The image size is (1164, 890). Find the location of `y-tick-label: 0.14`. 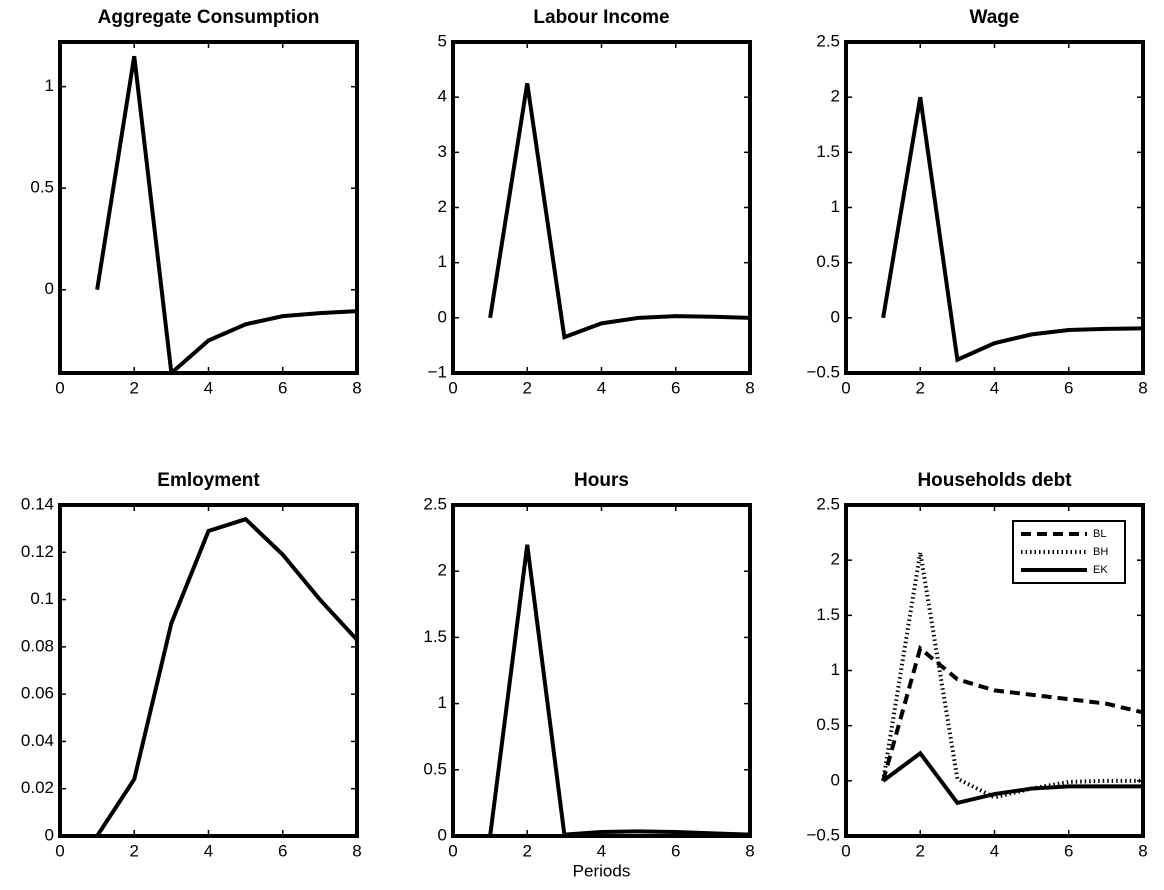

y-tick-label: 0.14 is located at coordinates (37, 503).